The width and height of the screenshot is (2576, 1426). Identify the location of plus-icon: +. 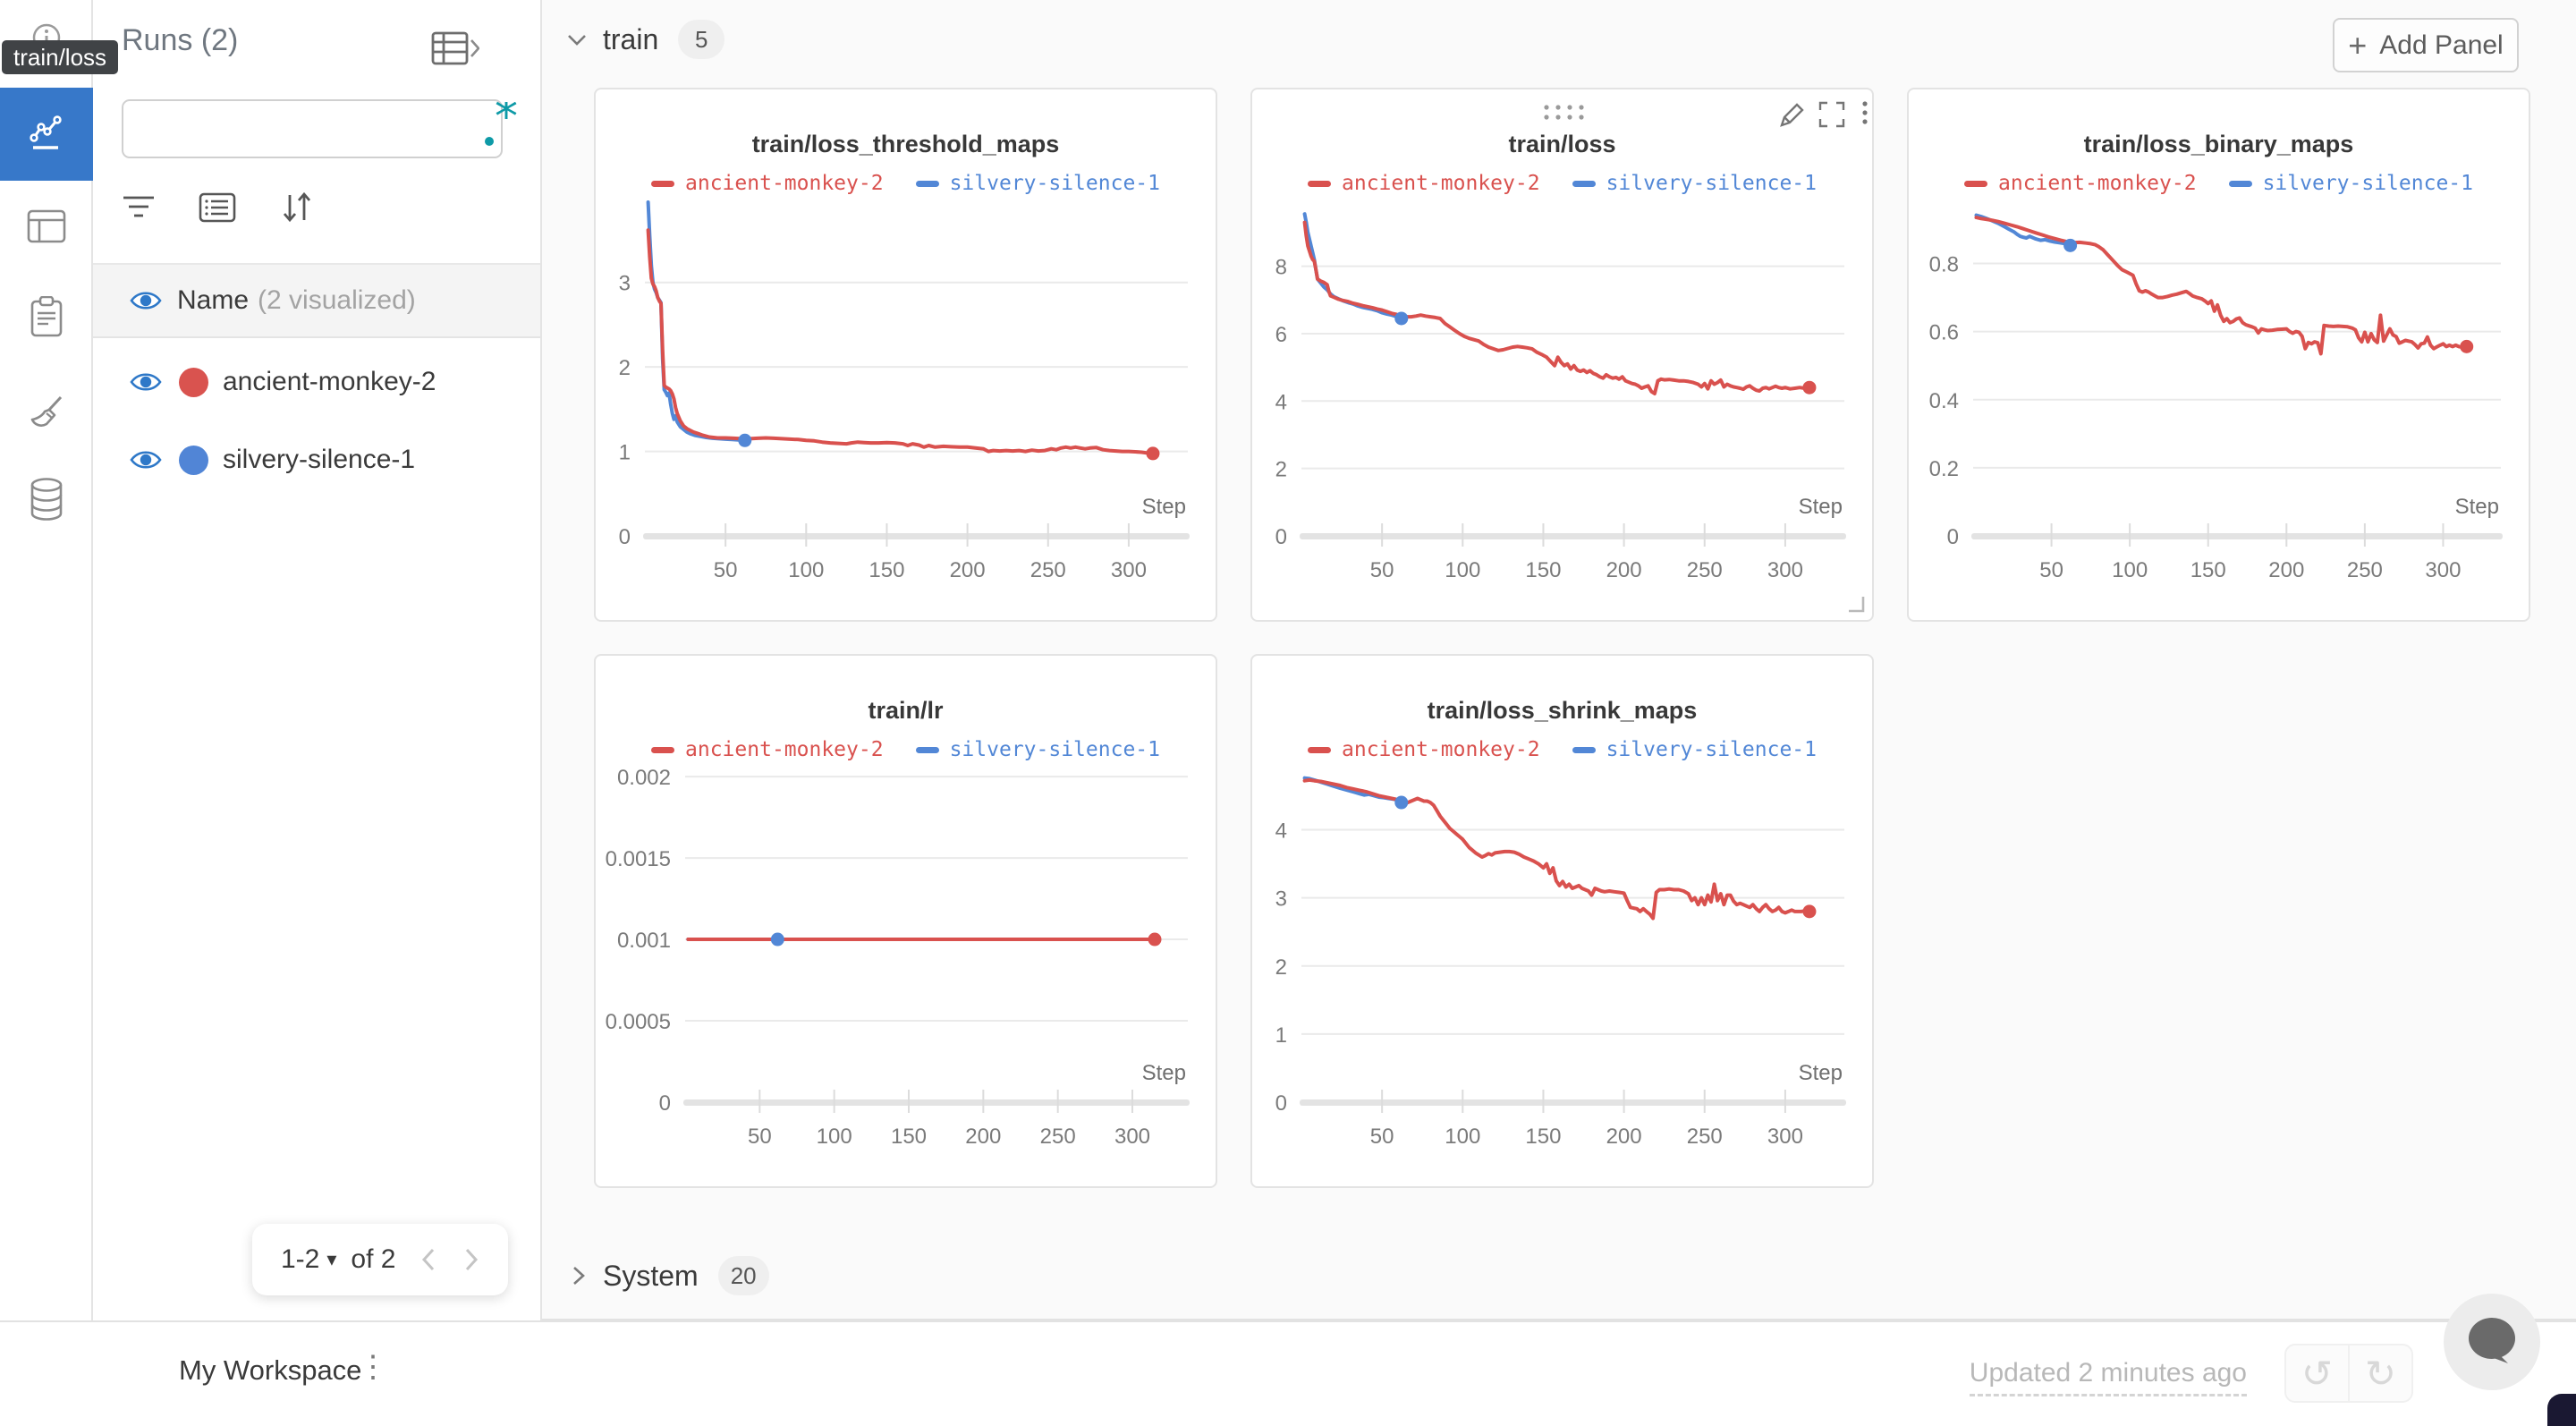
(2358, 45).